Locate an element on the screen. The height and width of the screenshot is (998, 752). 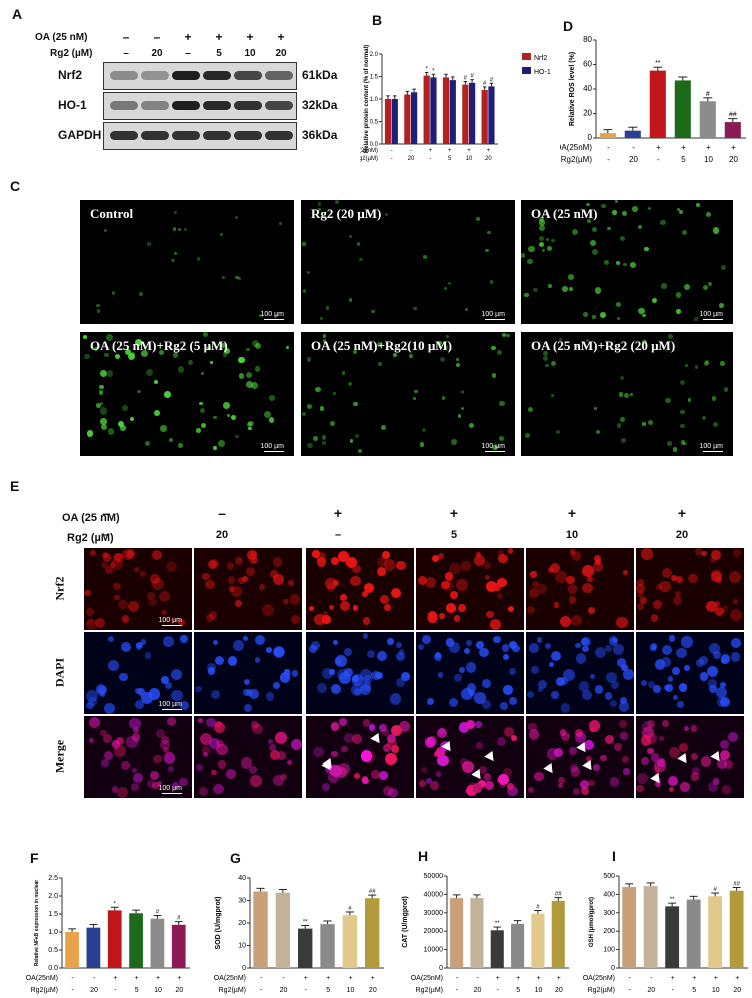
e-oa-label: OA (25 nM) is located at coordinates (91, 518).